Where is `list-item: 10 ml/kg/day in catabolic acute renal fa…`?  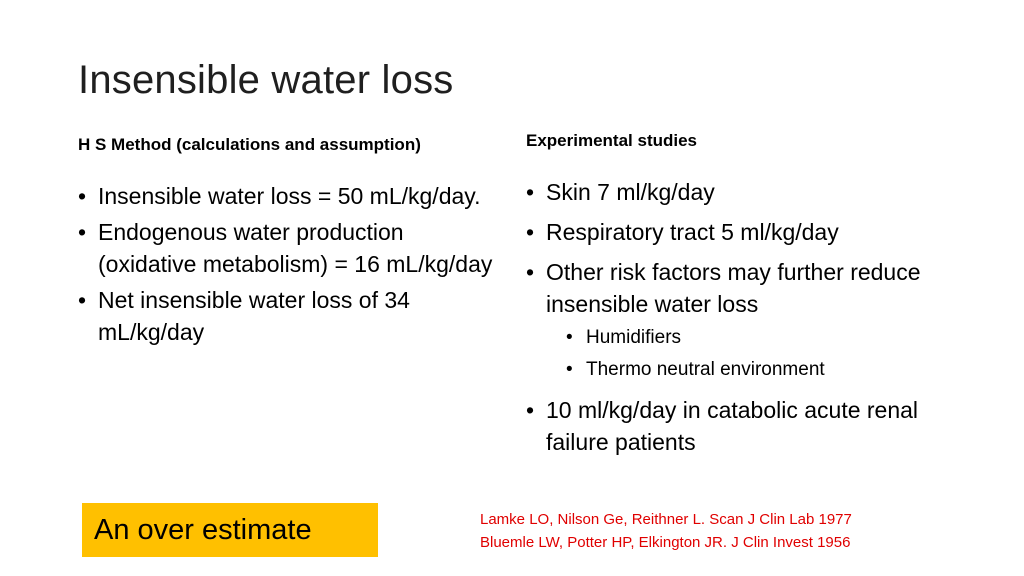
list-item: 10 ml/kg/day in catabolic acute renal fa… is located at coordinates (736, 426).